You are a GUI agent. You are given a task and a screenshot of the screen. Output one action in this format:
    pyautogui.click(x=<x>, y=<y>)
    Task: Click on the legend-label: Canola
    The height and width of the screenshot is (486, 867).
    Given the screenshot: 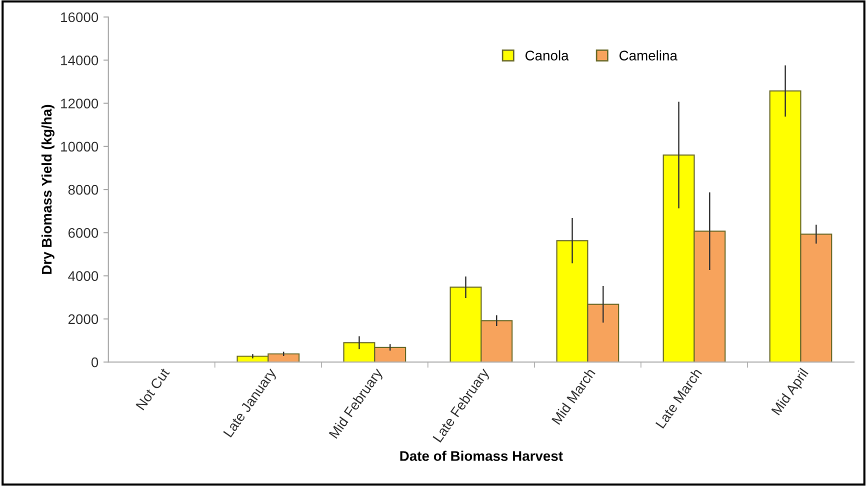 What is the action you would take?
    pyautogui.click(x=547, y=55)
    